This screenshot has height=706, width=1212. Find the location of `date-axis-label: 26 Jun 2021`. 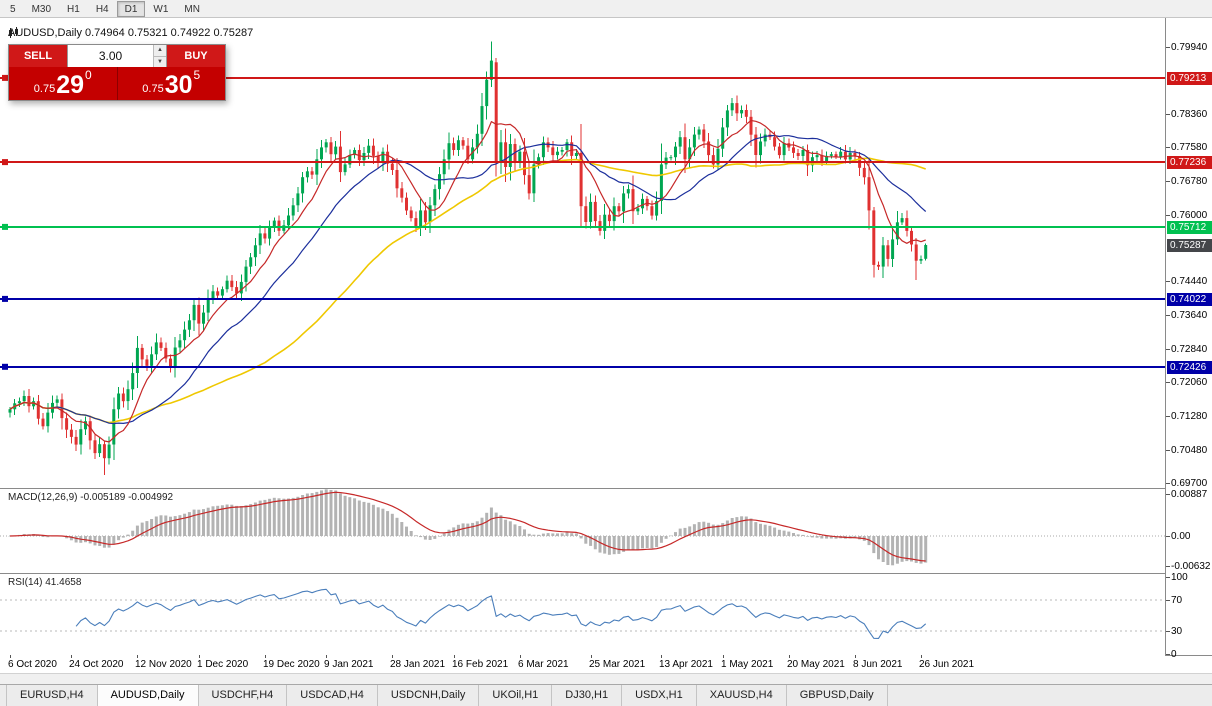

date-axis-label: 26 Jun 2021 is located at coordinates (947, 664).